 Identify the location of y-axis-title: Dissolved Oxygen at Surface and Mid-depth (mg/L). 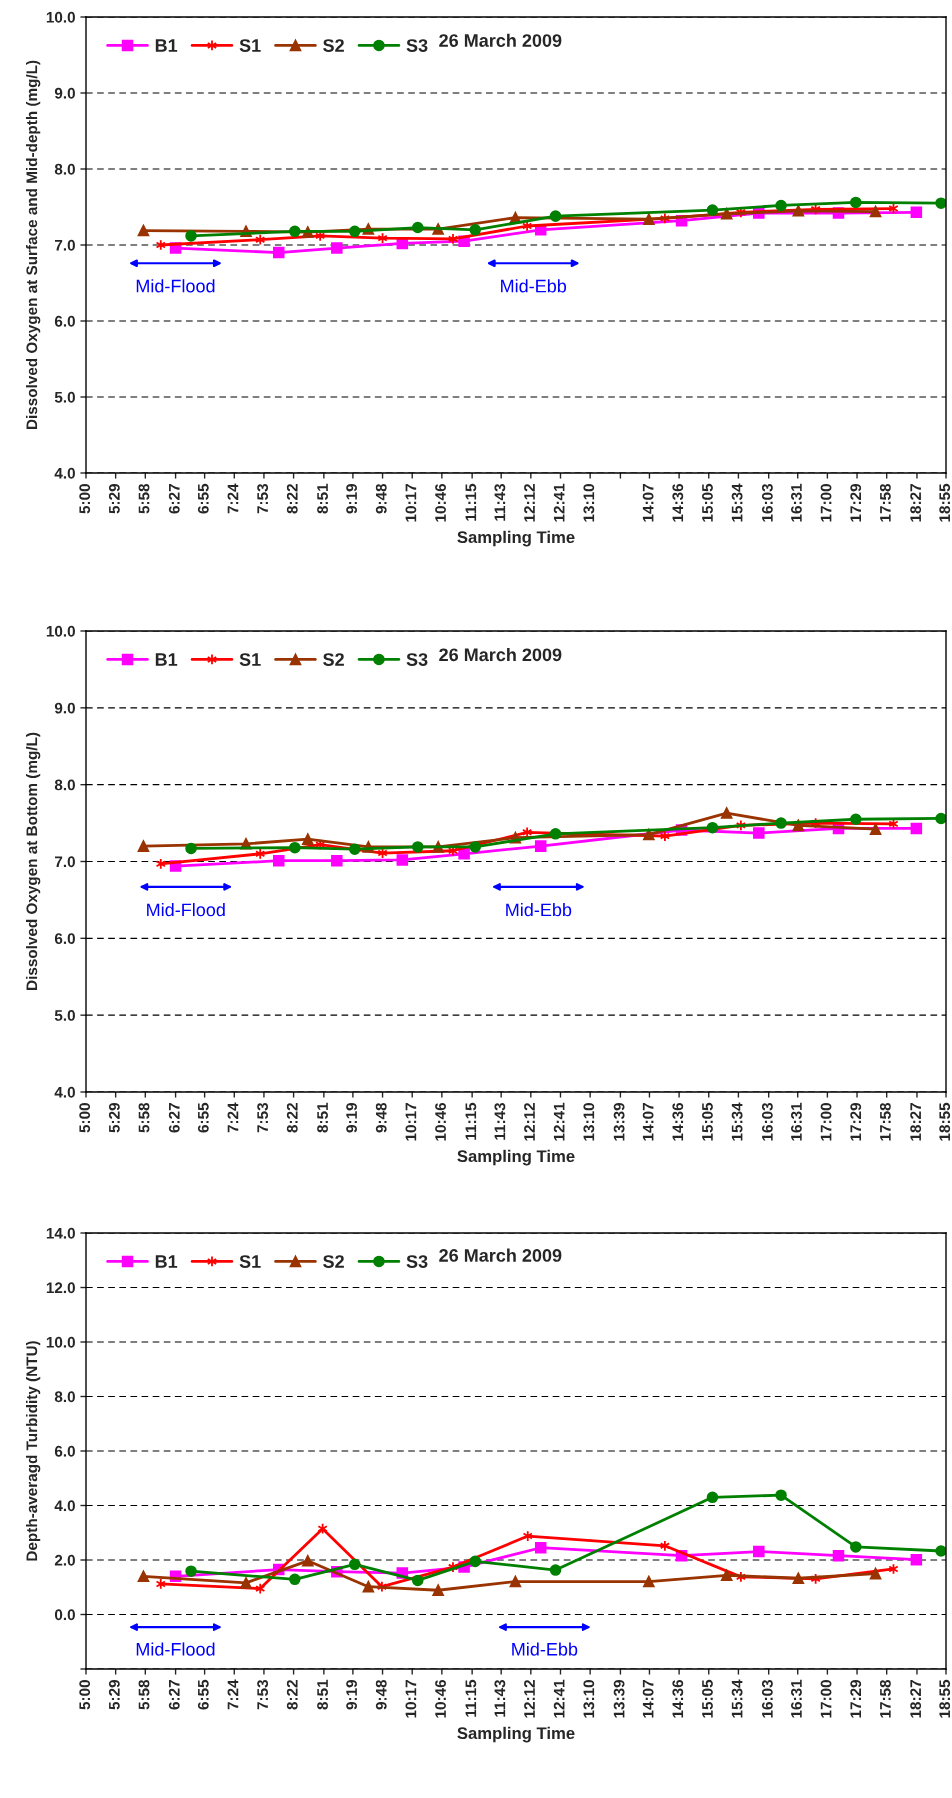
(33, 245).